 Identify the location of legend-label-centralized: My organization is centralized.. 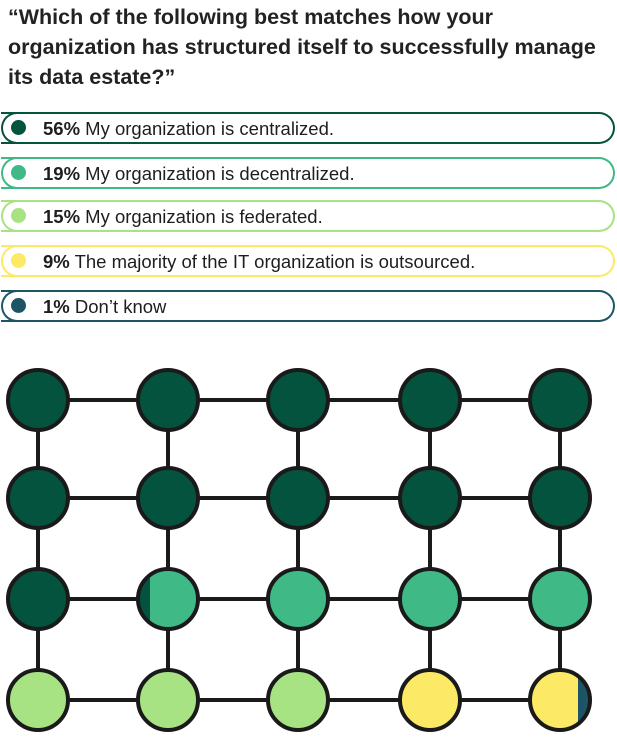
(210, 128).